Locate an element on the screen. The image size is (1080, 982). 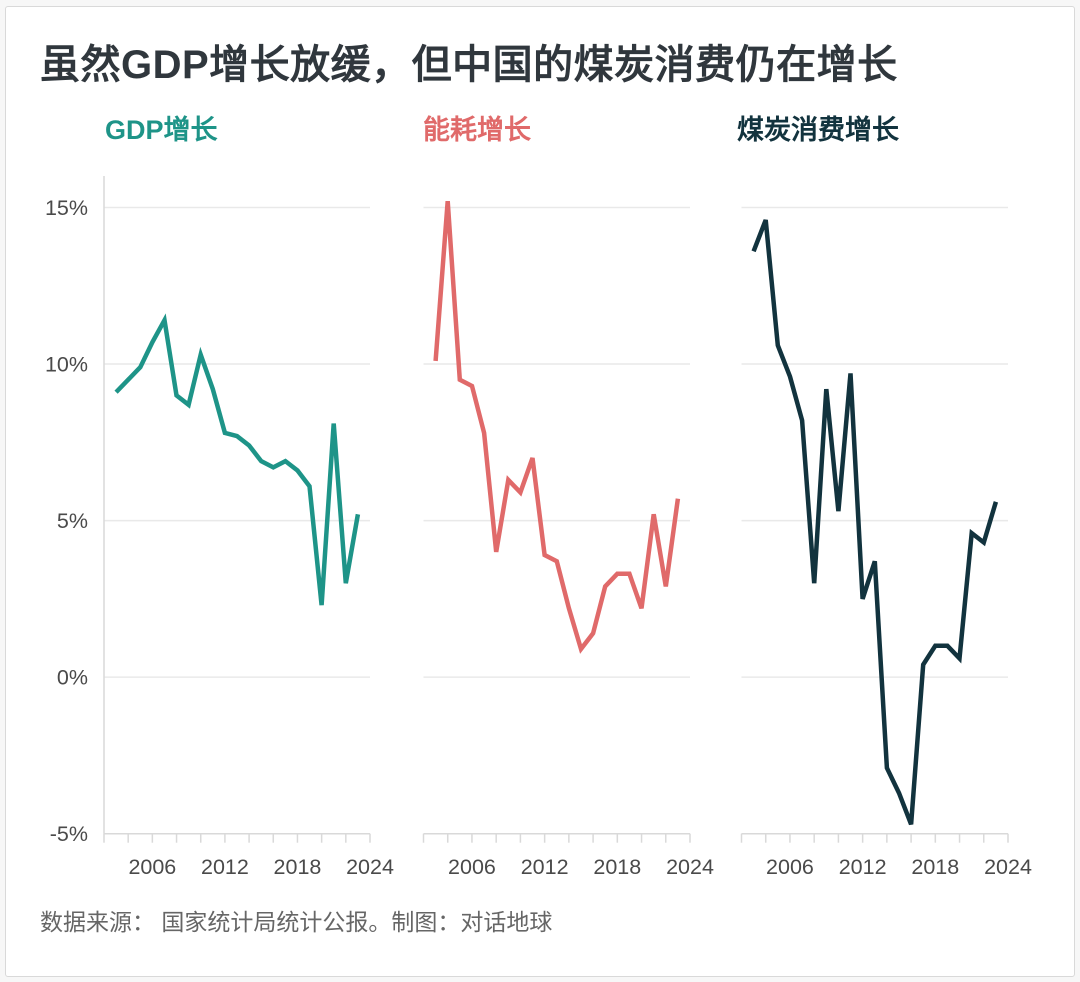
chart-title: 虽然GDP增长放缓，但中国的煤炭消费仍在增长 is located at coordinates (469, 65).